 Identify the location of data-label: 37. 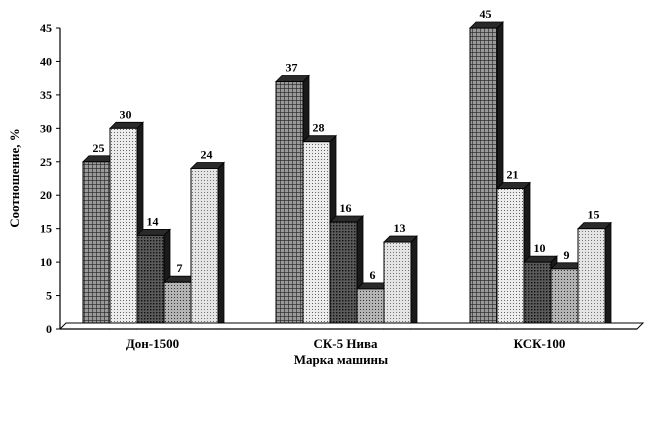
(292, 68).